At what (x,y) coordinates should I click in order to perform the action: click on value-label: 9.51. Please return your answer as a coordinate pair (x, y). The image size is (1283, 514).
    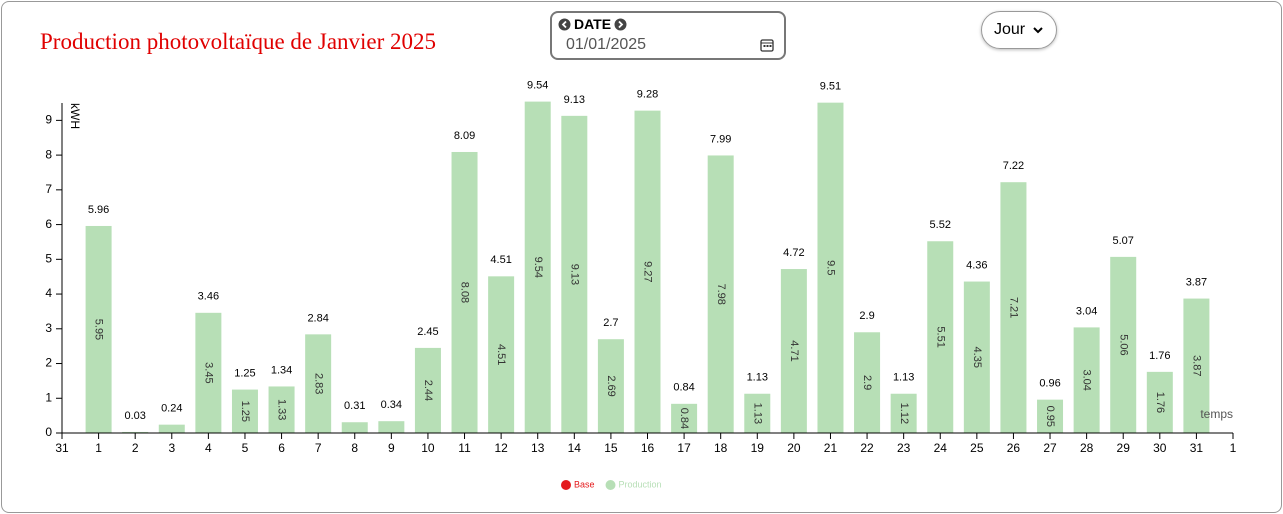
    Looking at the image, I should click on (830, 87).